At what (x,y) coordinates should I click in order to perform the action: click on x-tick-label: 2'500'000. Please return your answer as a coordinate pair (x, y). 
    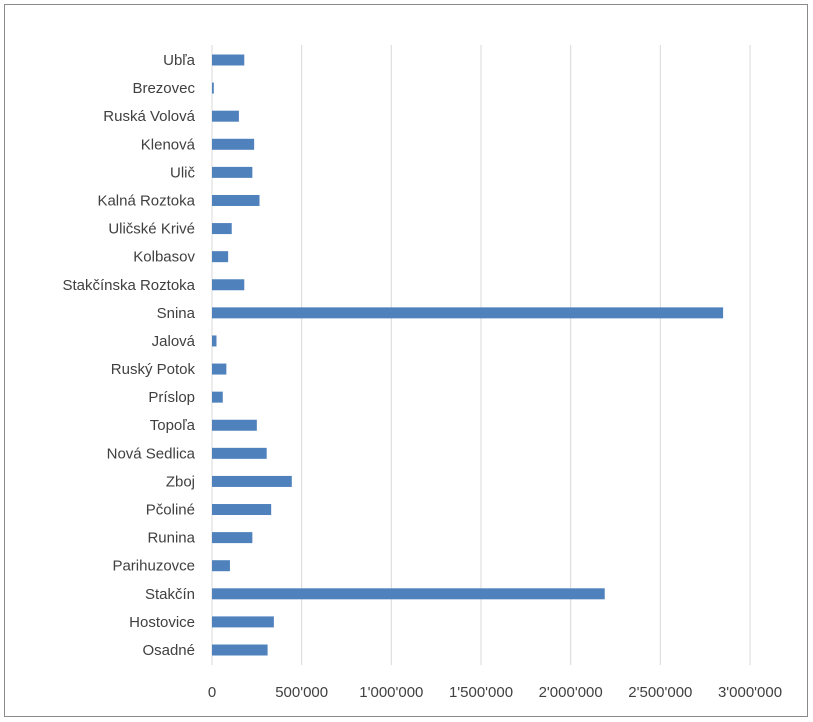
    Looking at the image, I should click on (660, 692).